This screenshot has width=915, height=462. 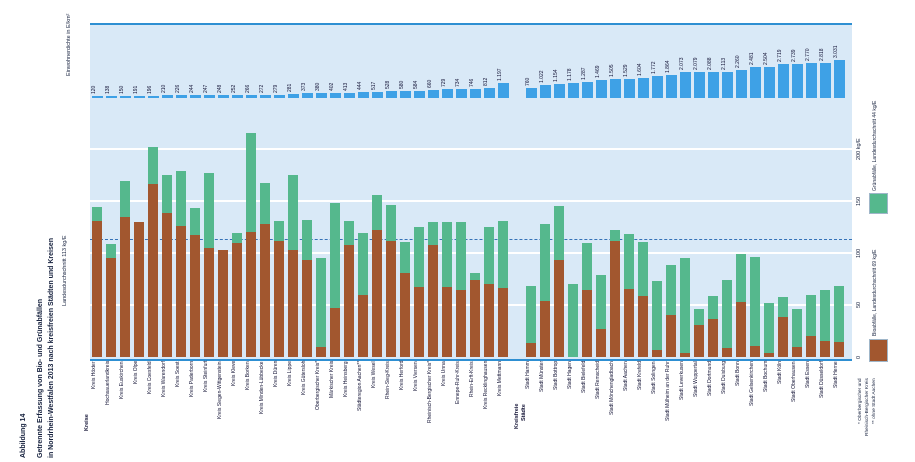 I want to click on density-value: 1.772, so click(x=654, y=67).